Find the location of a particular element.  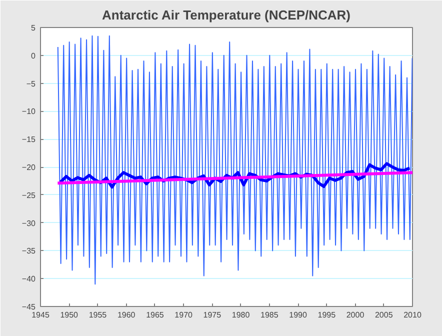

x-tick-label: 1970 is located at coordinates (184, 315).